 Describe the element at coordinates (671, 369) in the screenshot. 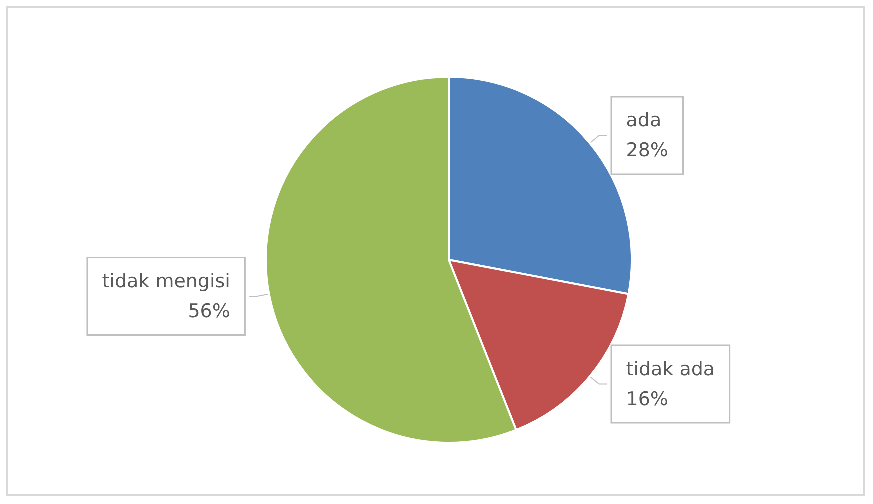

I see `slice-label: tidak ada` at that location.